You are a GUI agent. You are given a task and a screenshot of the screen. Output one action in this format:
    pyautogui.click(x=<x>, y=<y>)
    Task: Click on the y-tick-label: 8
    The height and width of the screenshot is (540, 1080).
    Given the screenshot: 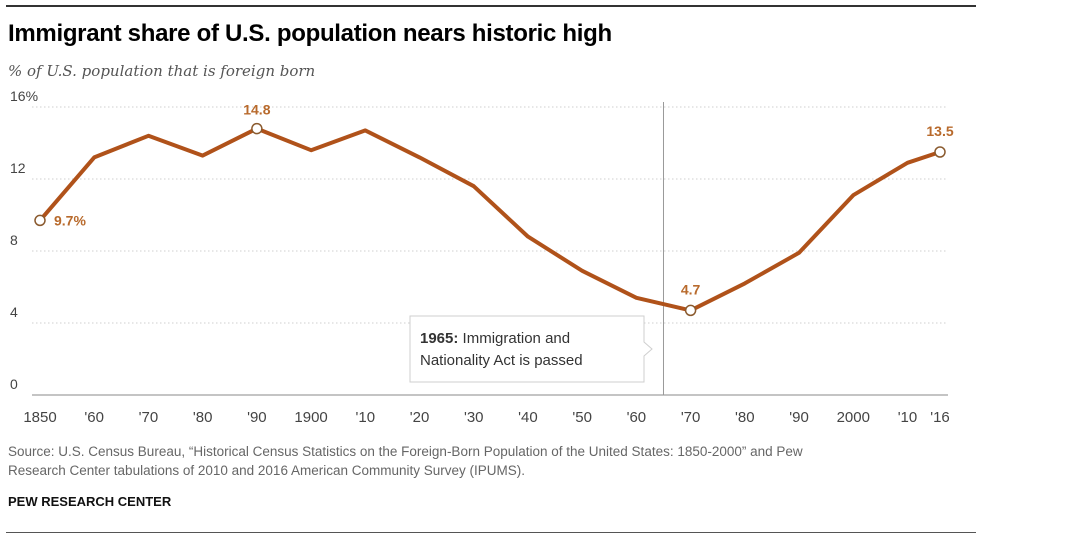 What is the action you would take?
    pyautogui.click(x=14, y=240)
    